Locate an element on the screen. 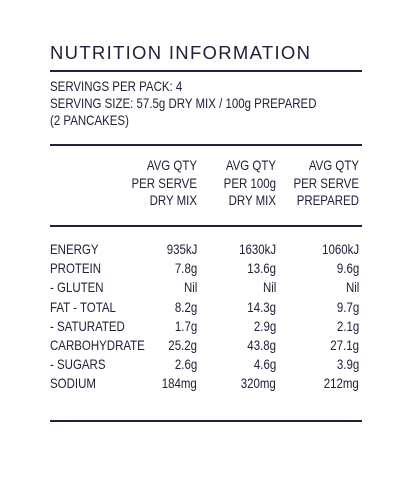 The image size is (415, 480). value-per-100g-dry: 320mg is located at coordinates (258, 383).